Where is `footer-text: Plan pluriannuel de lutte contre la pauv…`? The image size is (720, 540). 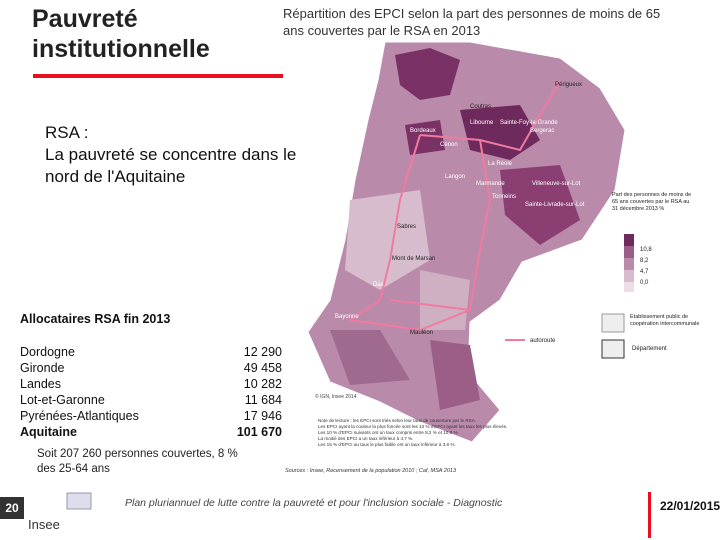
footer-text: Plan pluriannuel de lutte contre la pauv… is located at coordinates (314, 503).